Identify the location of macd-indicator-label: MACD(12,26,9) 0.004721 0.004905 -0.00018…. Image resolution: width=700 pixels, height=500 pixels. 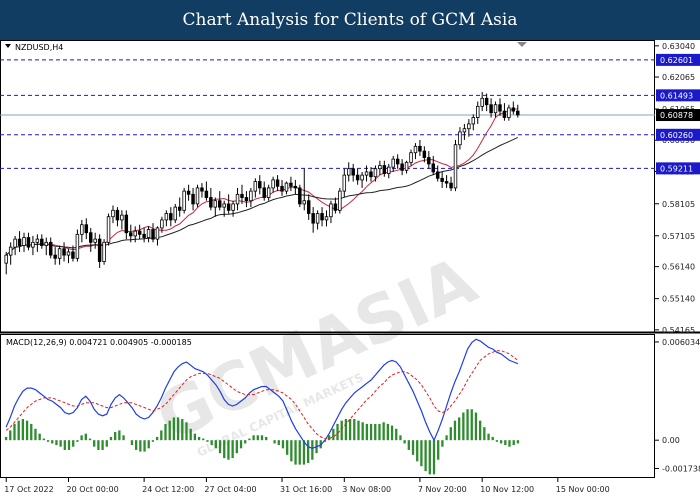
(99, 342).